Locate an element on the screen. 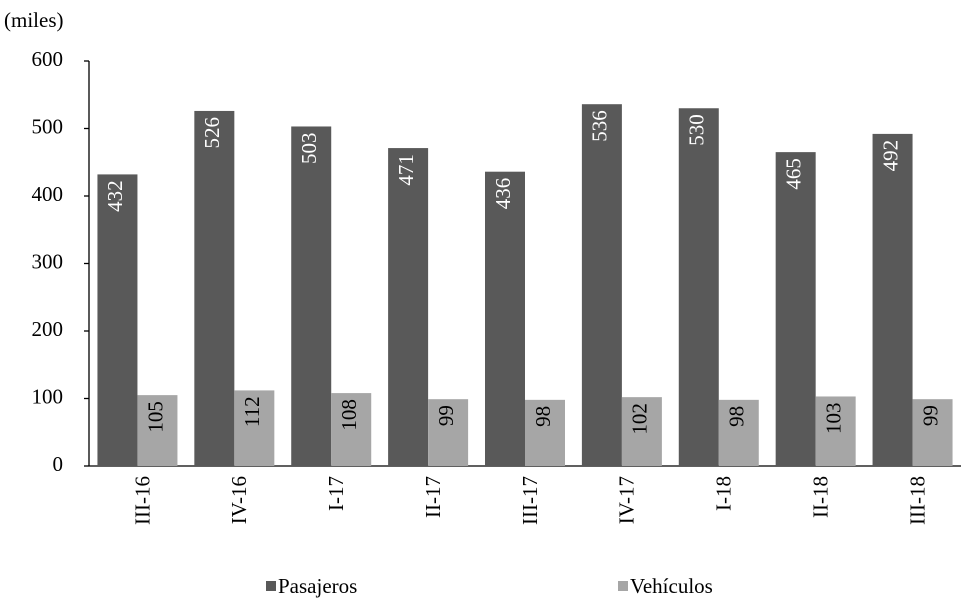 Image resolution: width=961 pixels, height=599 pixels. x-tick-label: III-16 is located at coordinates (142, 500).